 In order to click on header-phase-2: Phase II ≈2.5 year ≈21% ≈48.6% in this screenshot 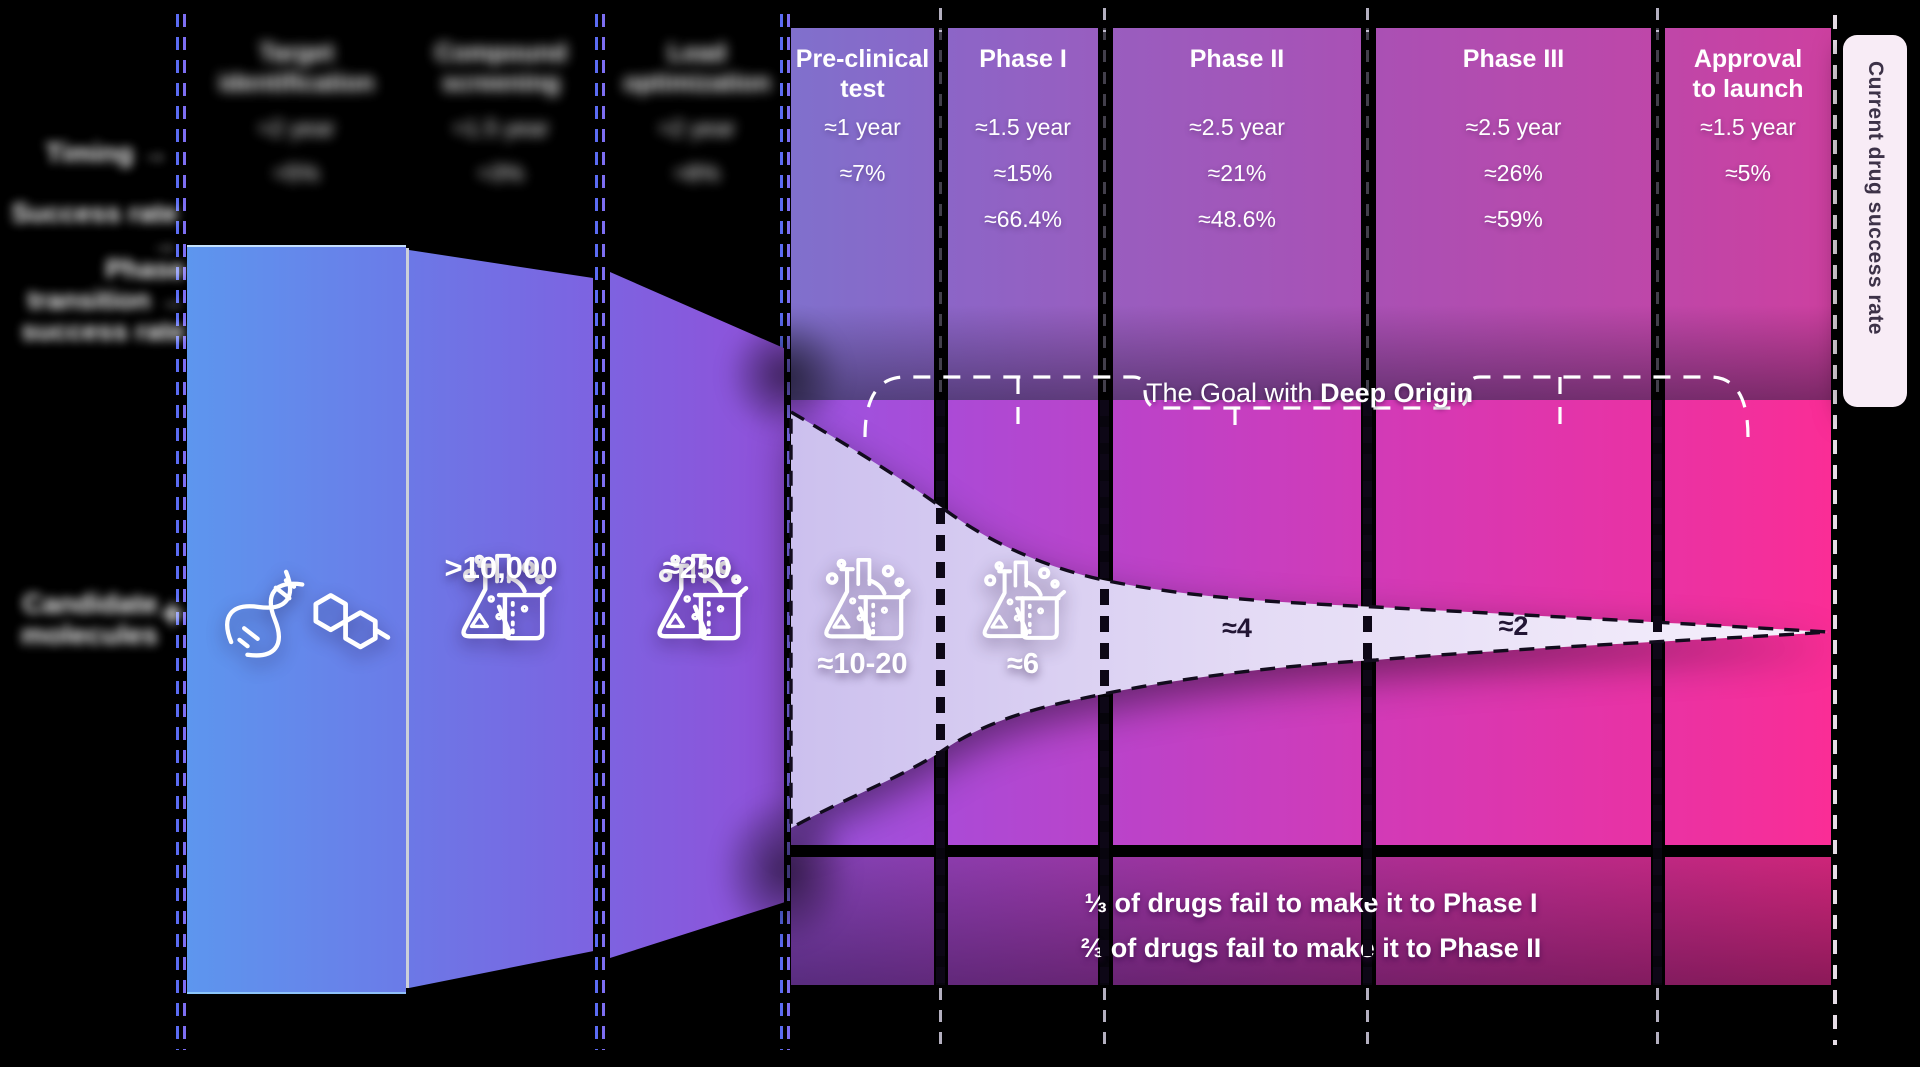, I will do `click(1237, 214)`.